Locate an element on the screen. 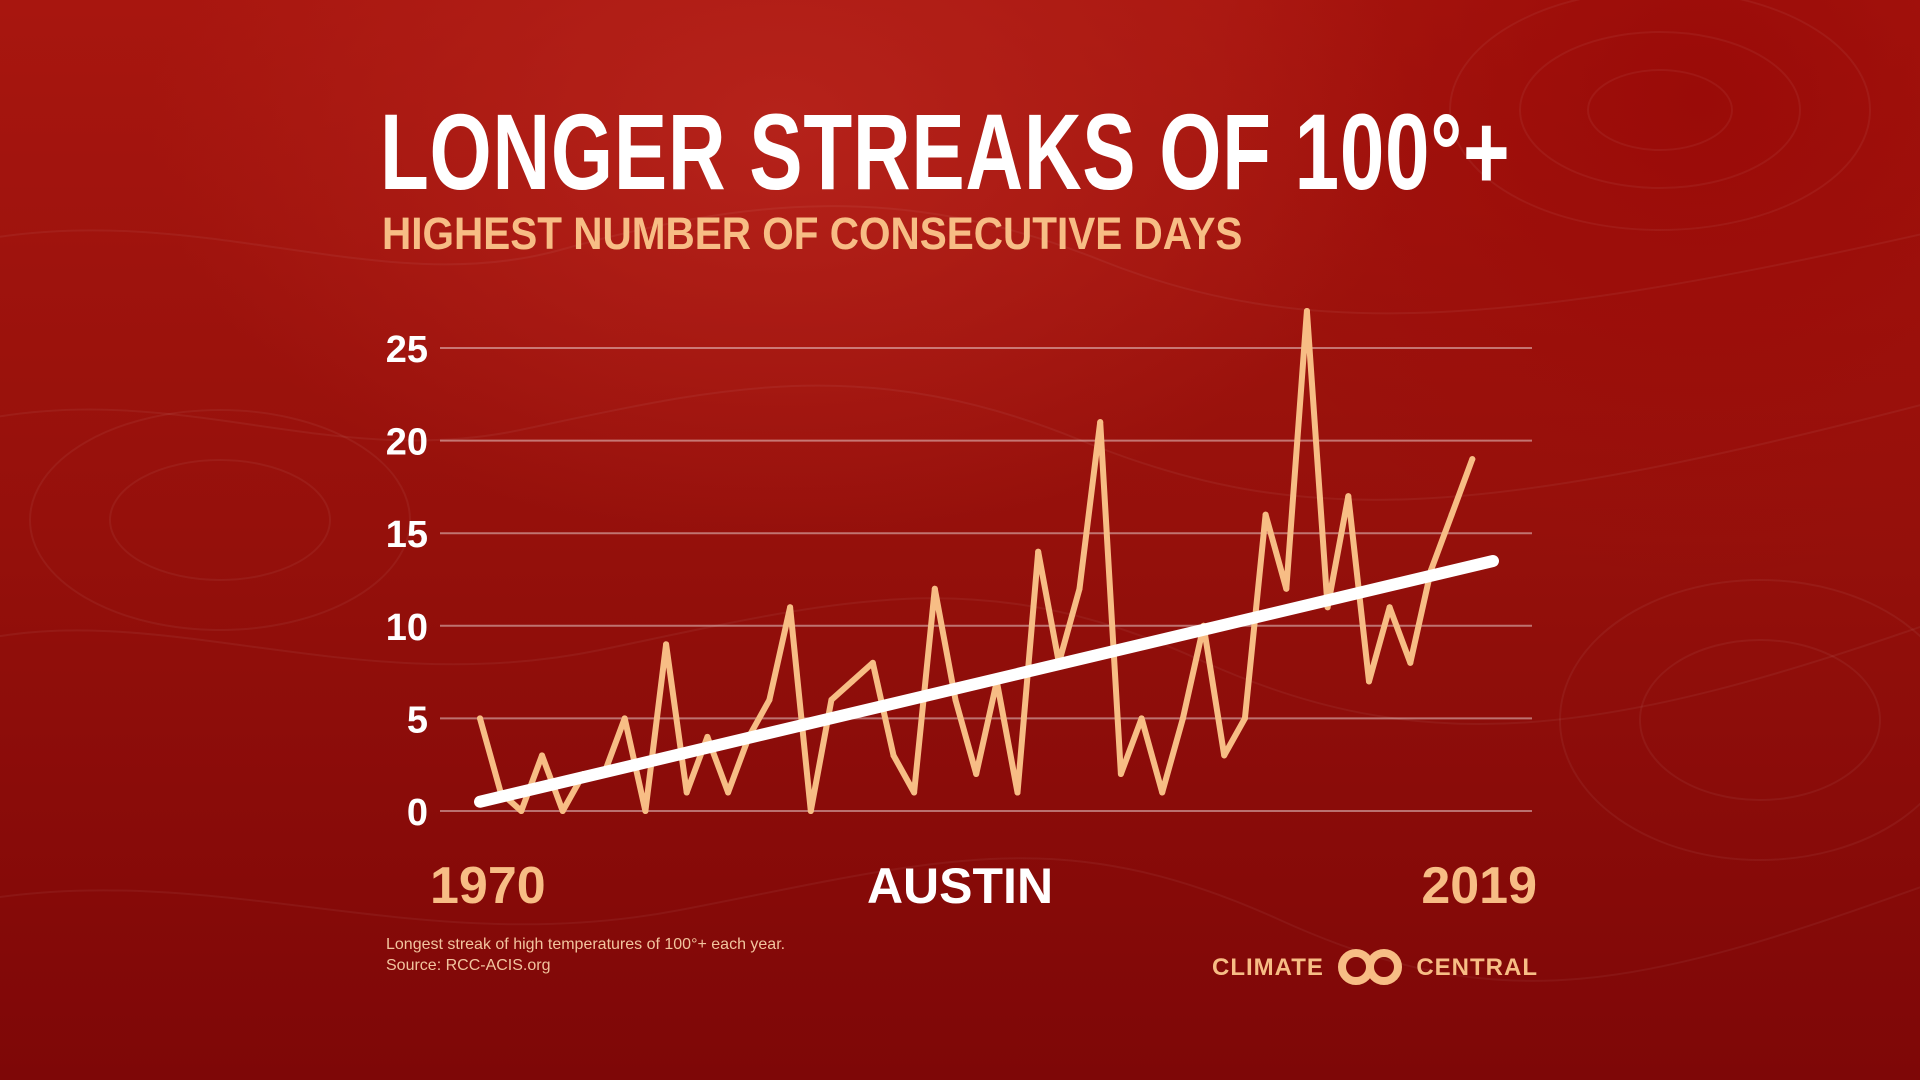 Image resolution: width=1920 pixels, height=1080 pixels. y-tick-label: 25 is located at coordinates (407, 350).